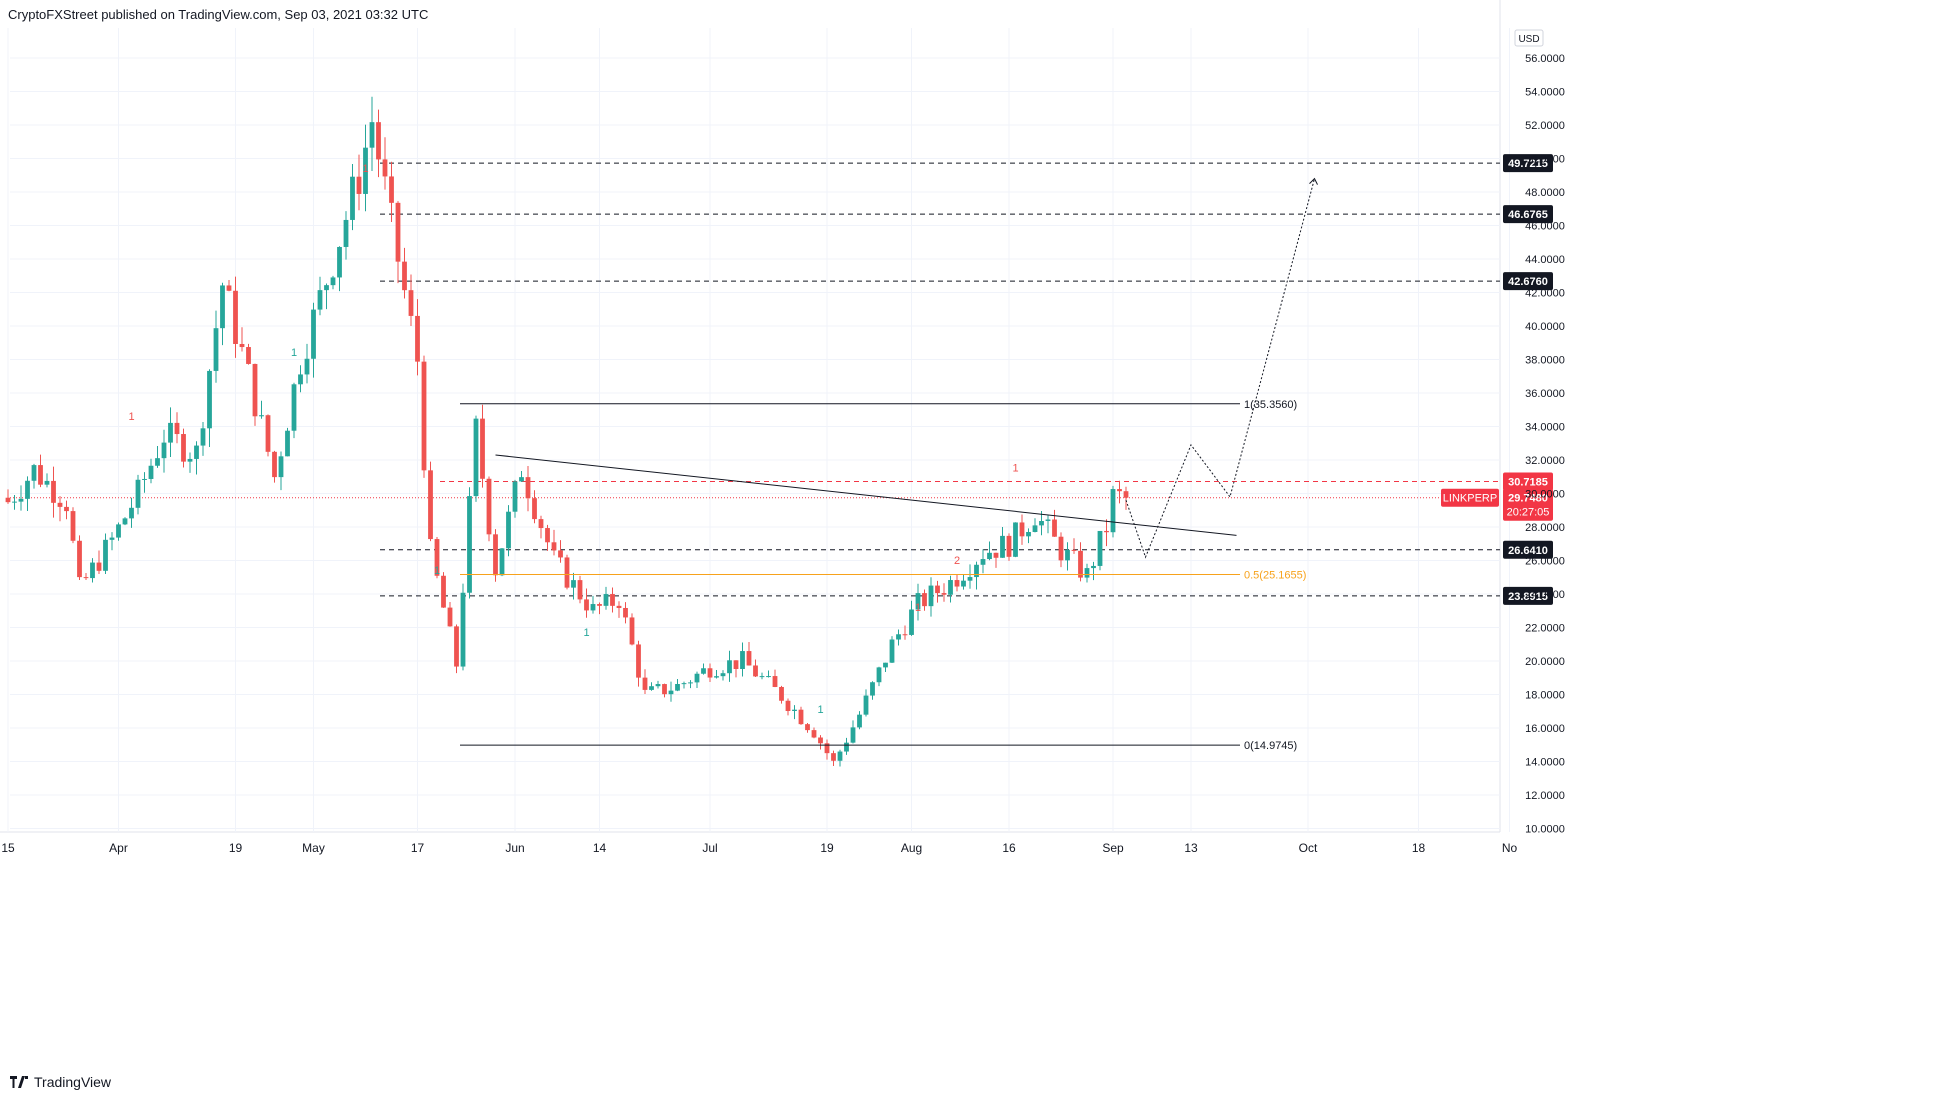 This screenshot has height=1103, width=1941. Describe the element at coordinates (1313, 181) in the screenshot. I see `projection-arrowhead` at that location.